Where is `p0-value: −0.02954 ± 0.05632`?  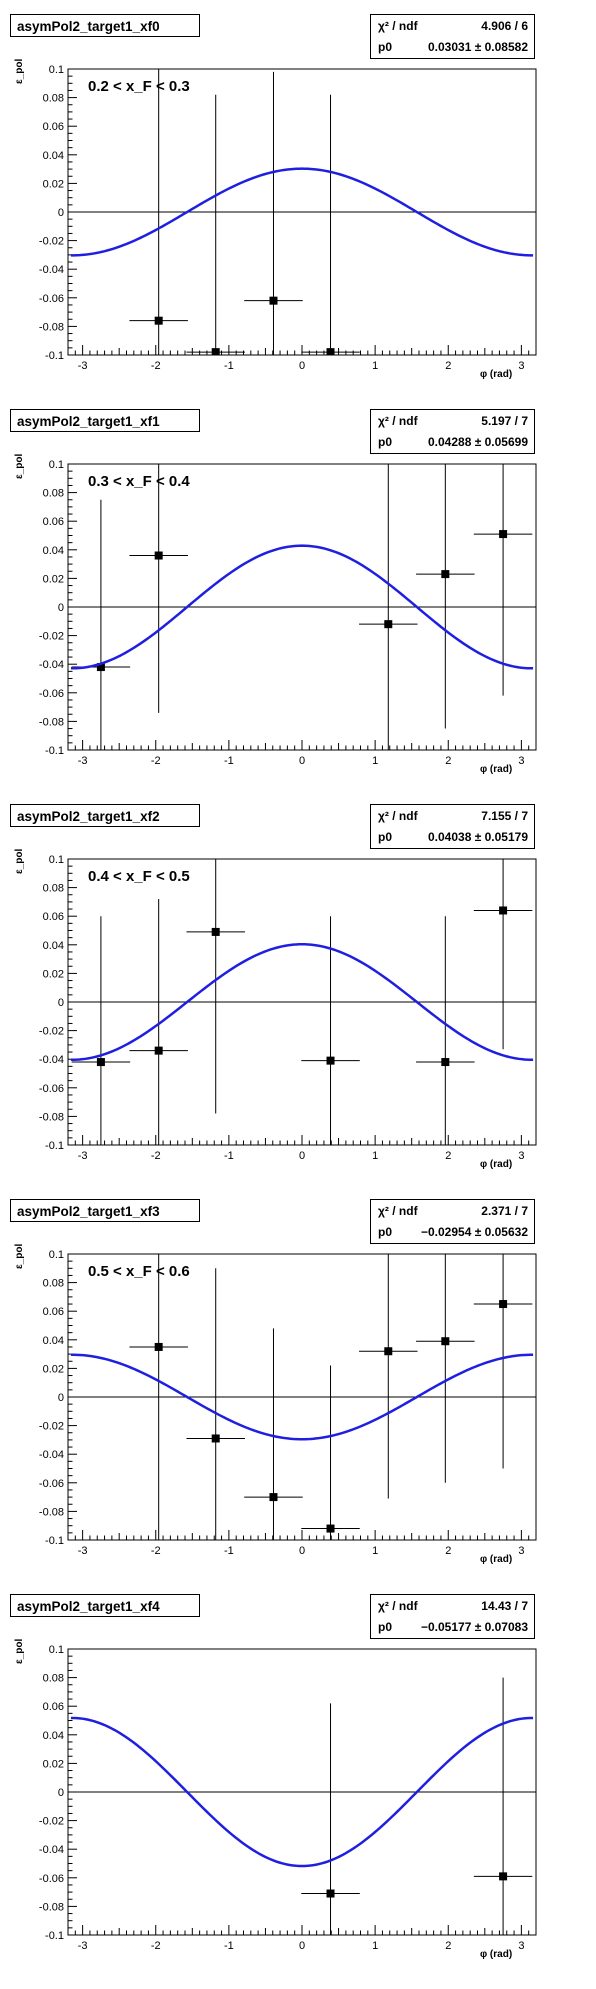
p0-value: −0.02954 ± 0.05632 is located at coordinates (474, 1232).